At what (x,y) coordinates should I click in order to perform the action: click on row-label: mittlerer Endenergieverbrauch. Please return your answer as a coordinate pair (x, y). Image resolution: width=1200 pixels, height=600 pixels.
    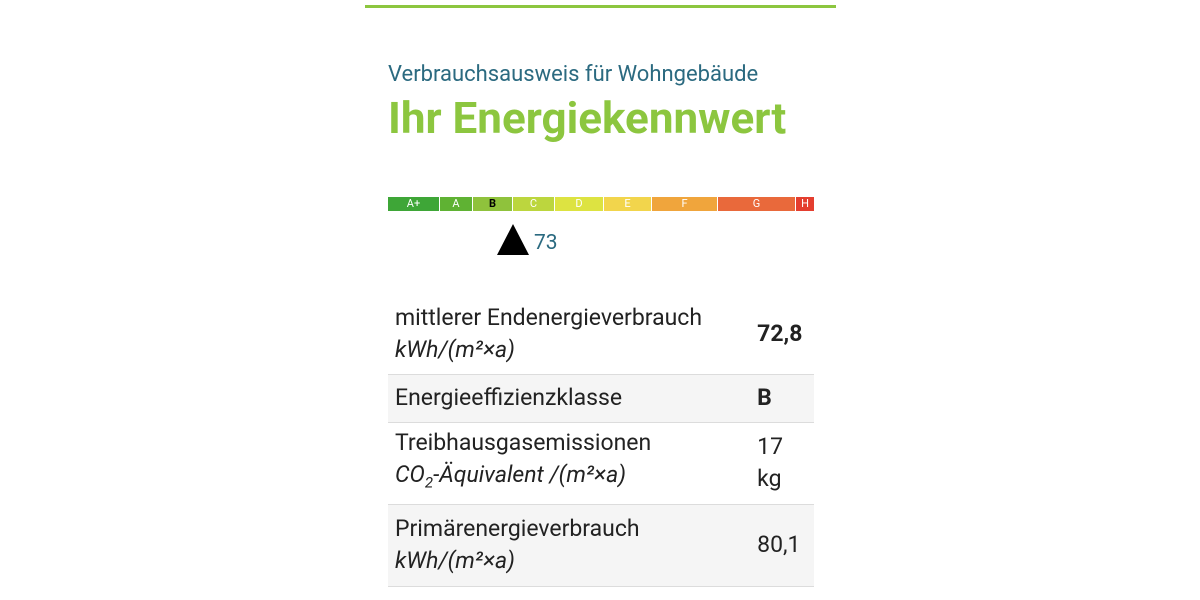
    Looking at the image, I should click on (548, 318).